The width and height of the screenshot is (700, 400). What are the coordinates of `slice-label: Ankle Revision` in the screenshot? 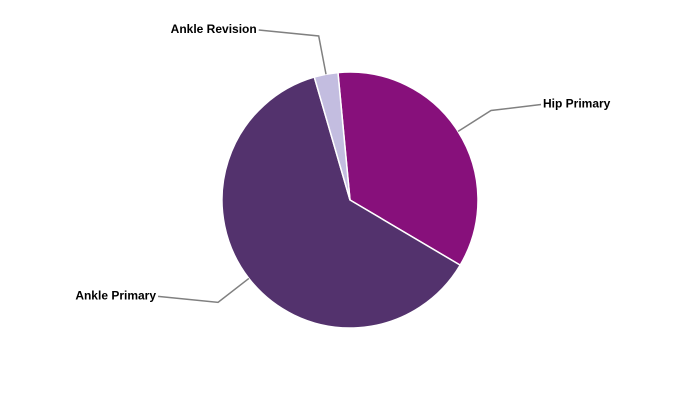 It's located at (214, 29).